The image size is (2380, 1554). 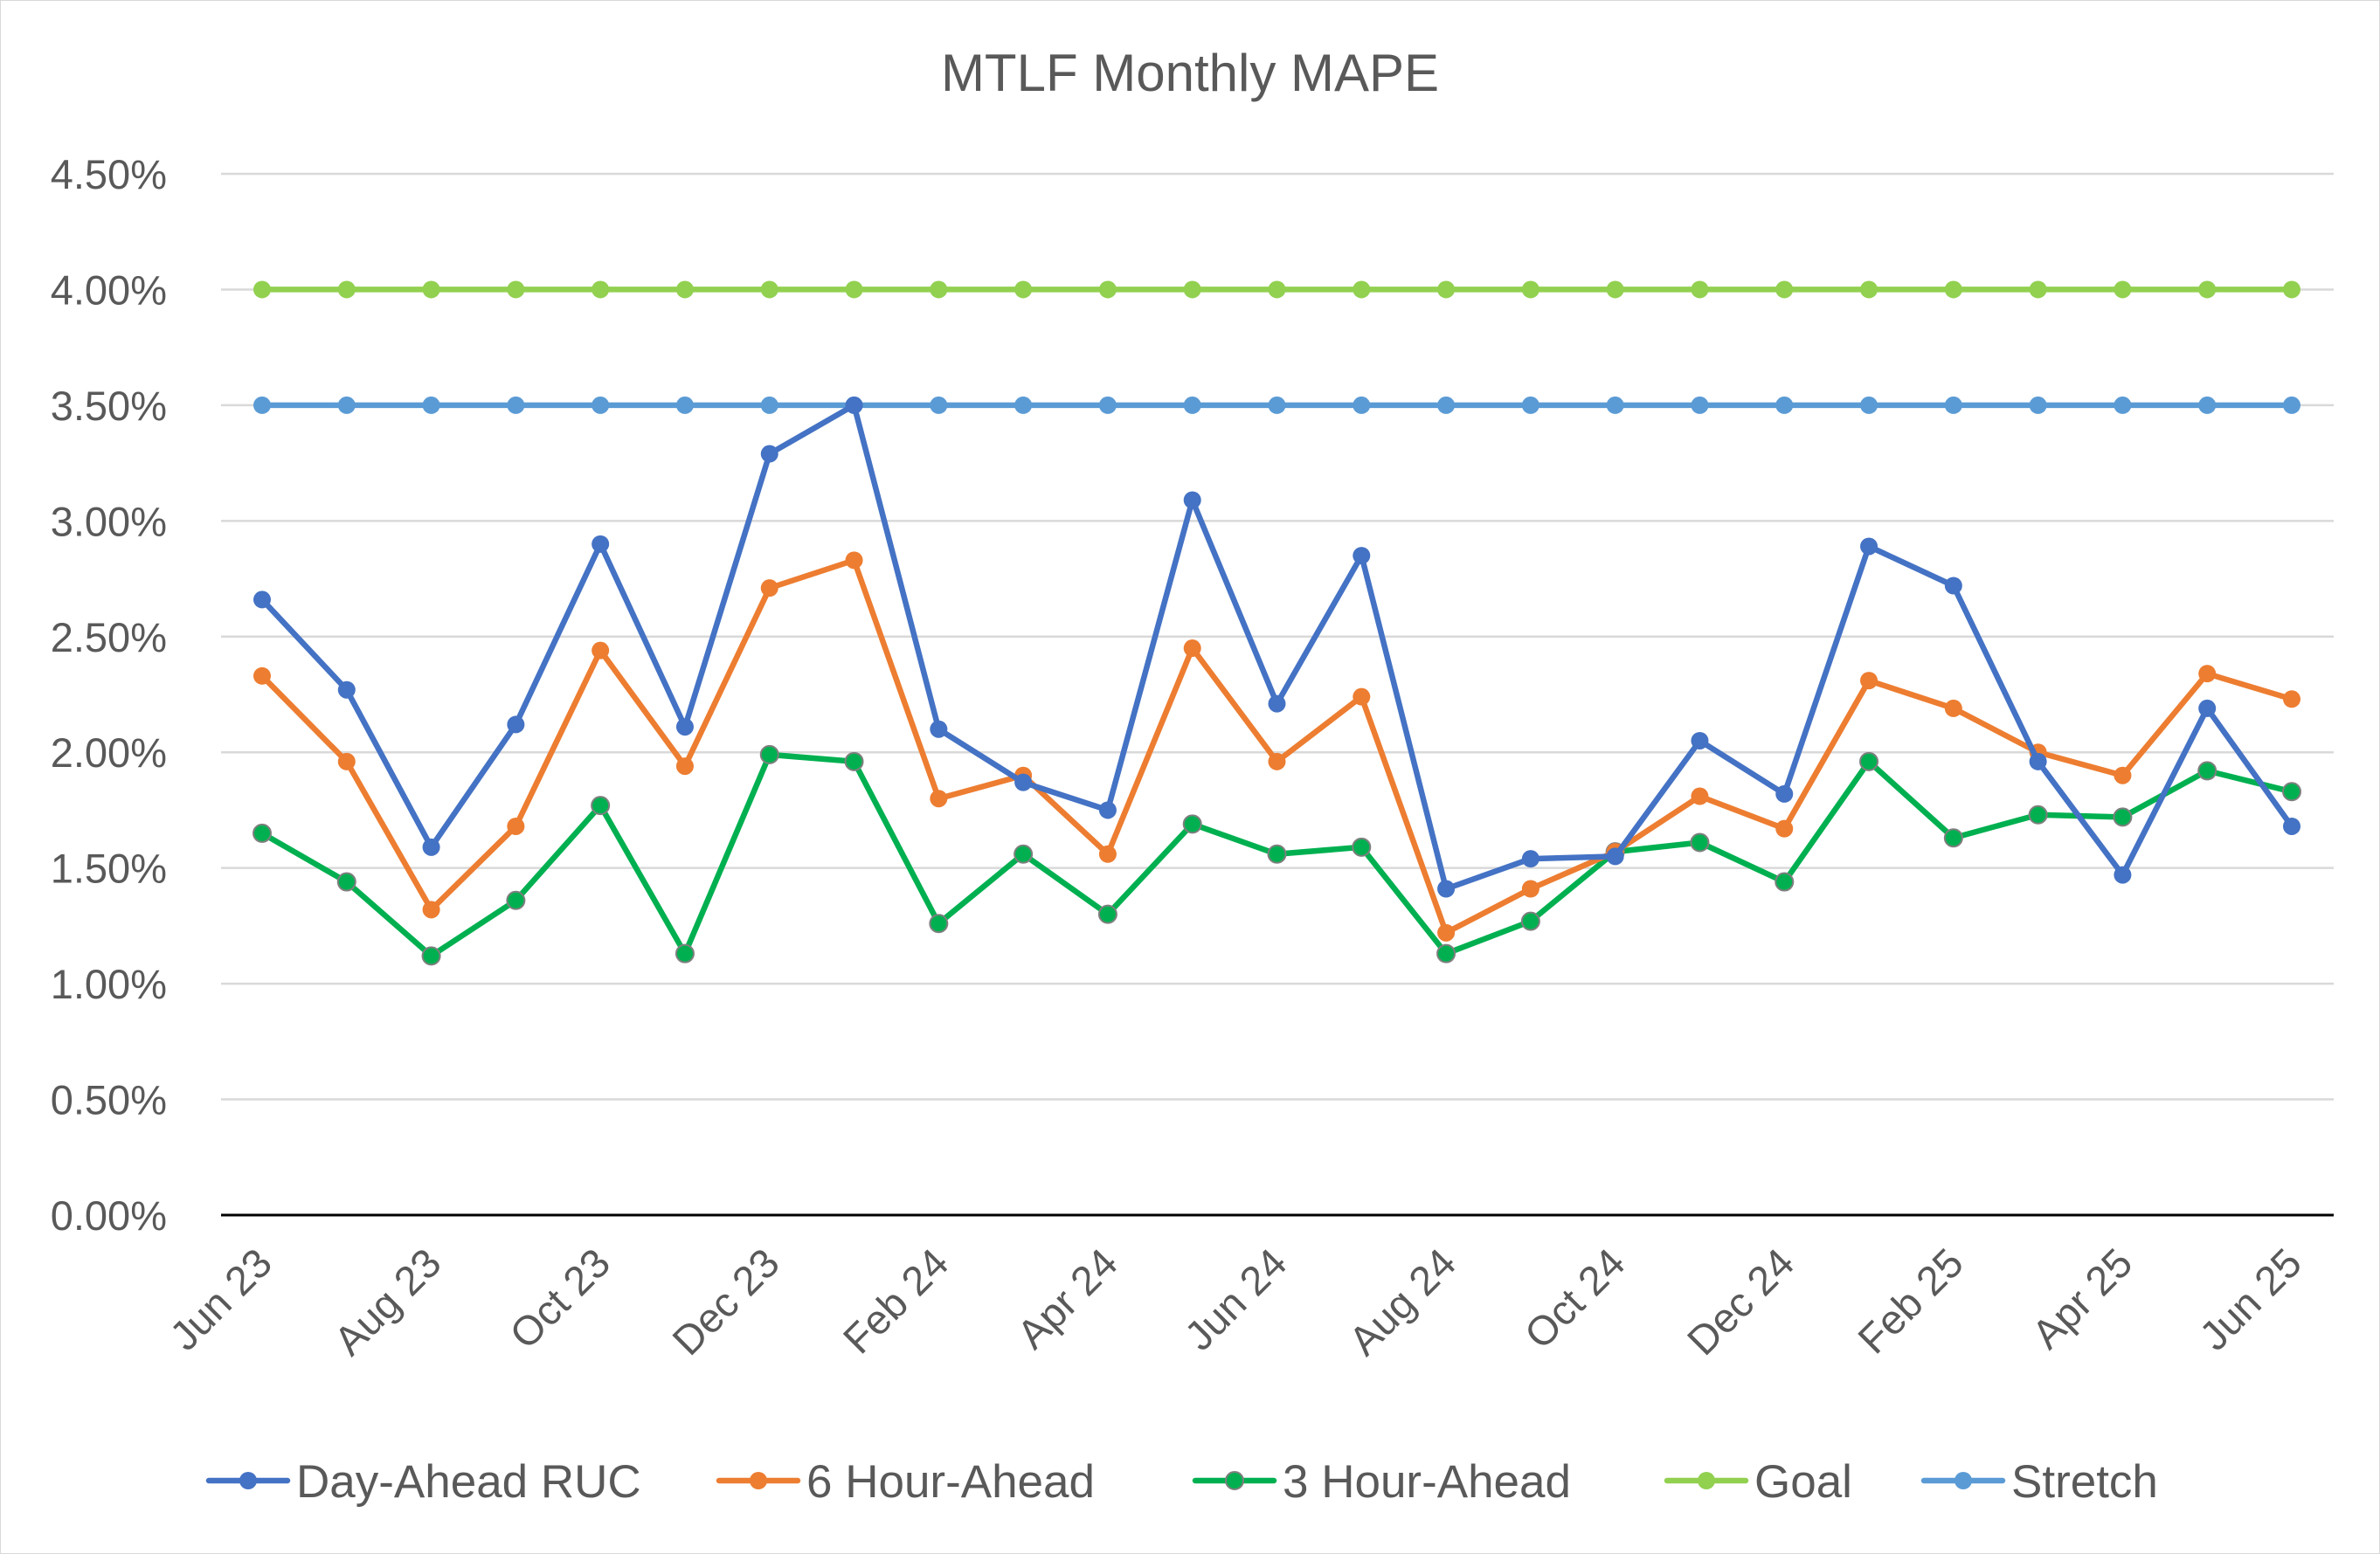 What do you see at coordinates (109, 174) in the screenshot?
I see `y-tick-label: 4.50%` at bounding box center [109, 174].